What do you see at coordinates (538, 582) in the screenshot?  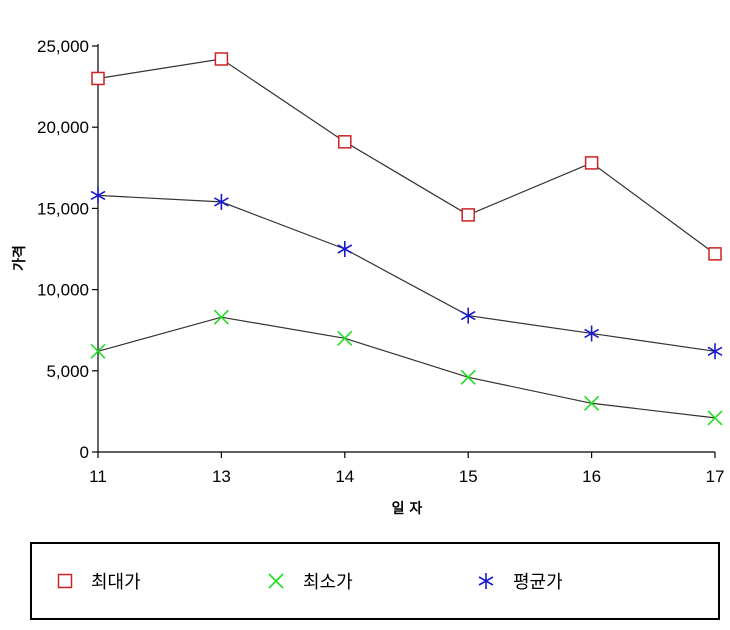 I see `legend-label-avg: 평균가` at bounding box center [538, 582].